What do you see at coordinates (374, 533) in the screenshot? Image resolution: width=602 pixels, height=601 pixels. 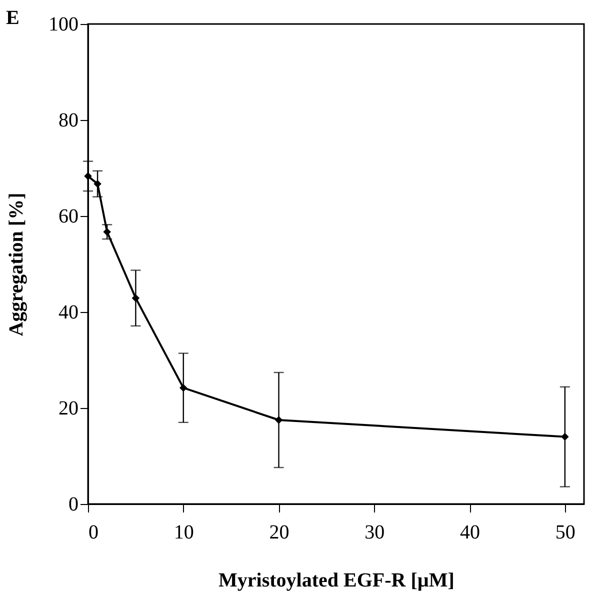 I see `x-tick-label: 30` at bounding box center [374, 533].